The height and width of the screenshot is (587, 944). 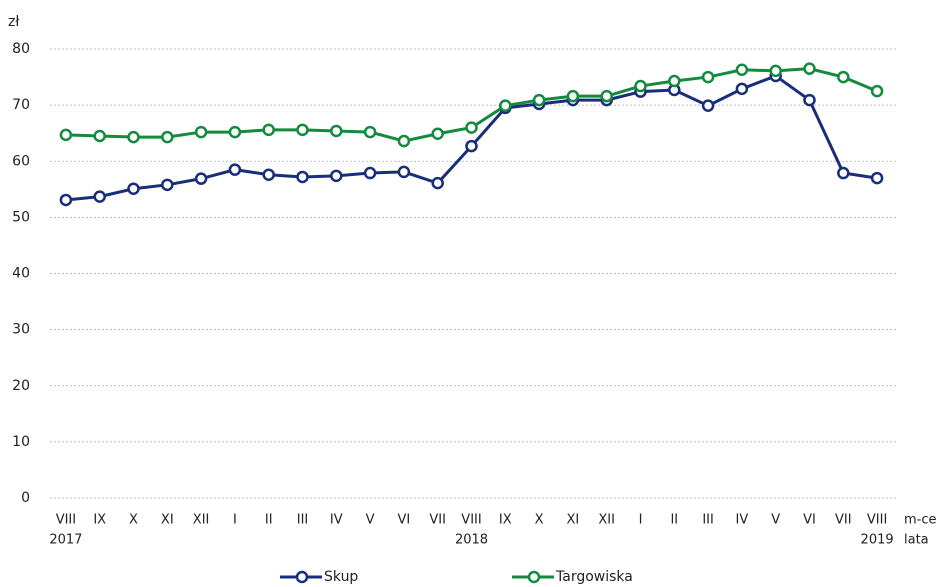 I want to click on y-tick-label: 60, so click(x=21, y=161).